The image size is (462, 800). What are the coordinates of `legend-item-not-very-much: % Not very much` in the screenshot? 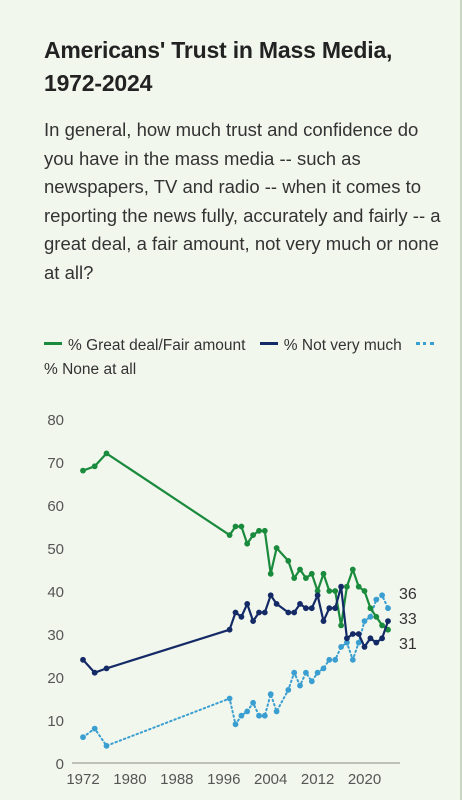 It's located at (330, 345).